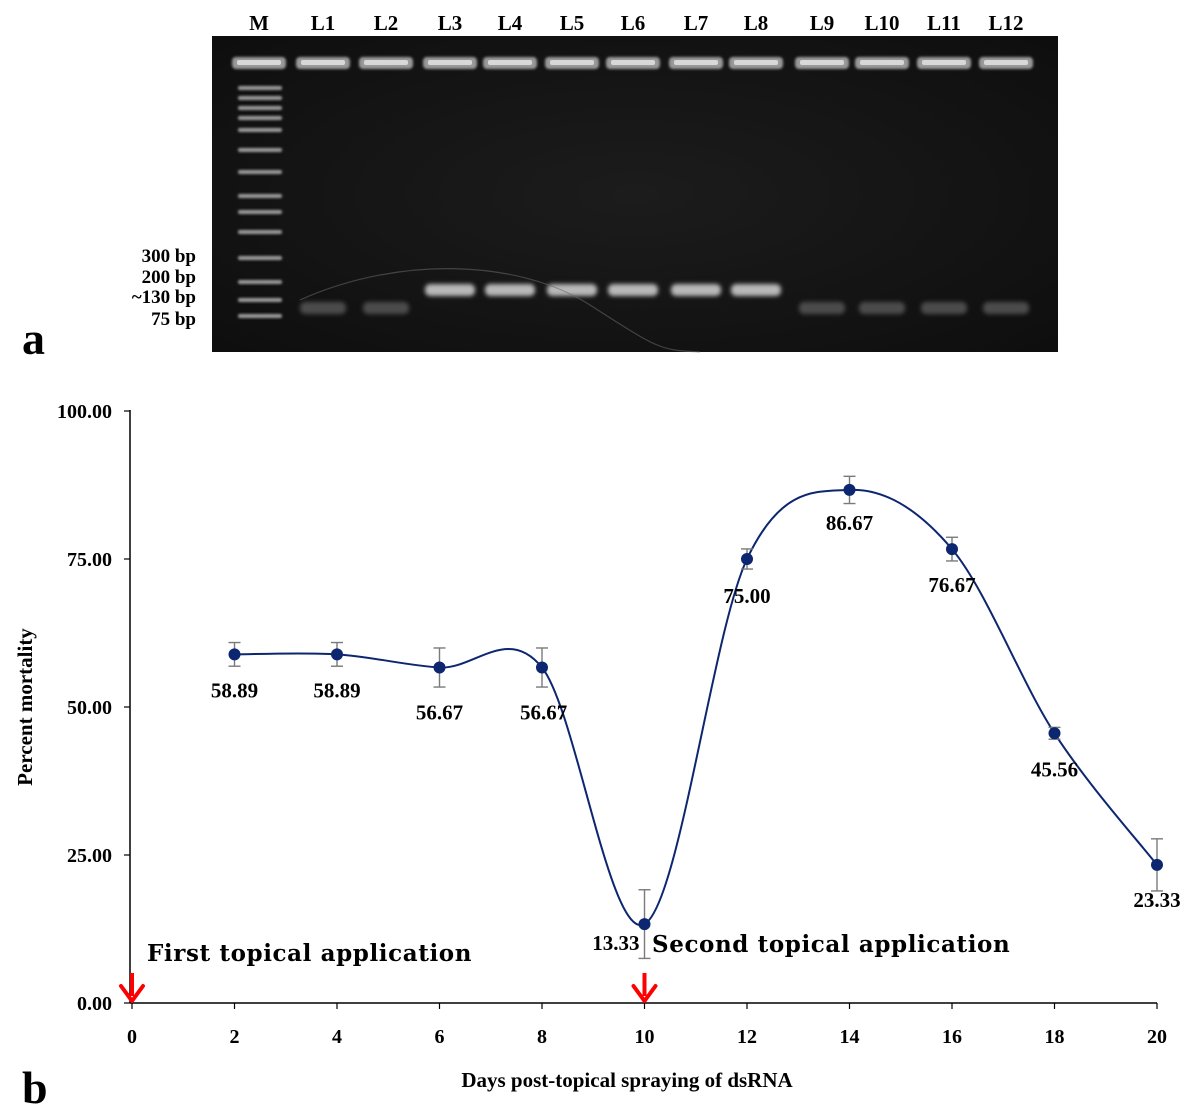 This screenshot has width=1182, height=1108. Describe the element at coordinates (169, 277) in the screenshot. I see `marker-label: 200 bp` at that location.